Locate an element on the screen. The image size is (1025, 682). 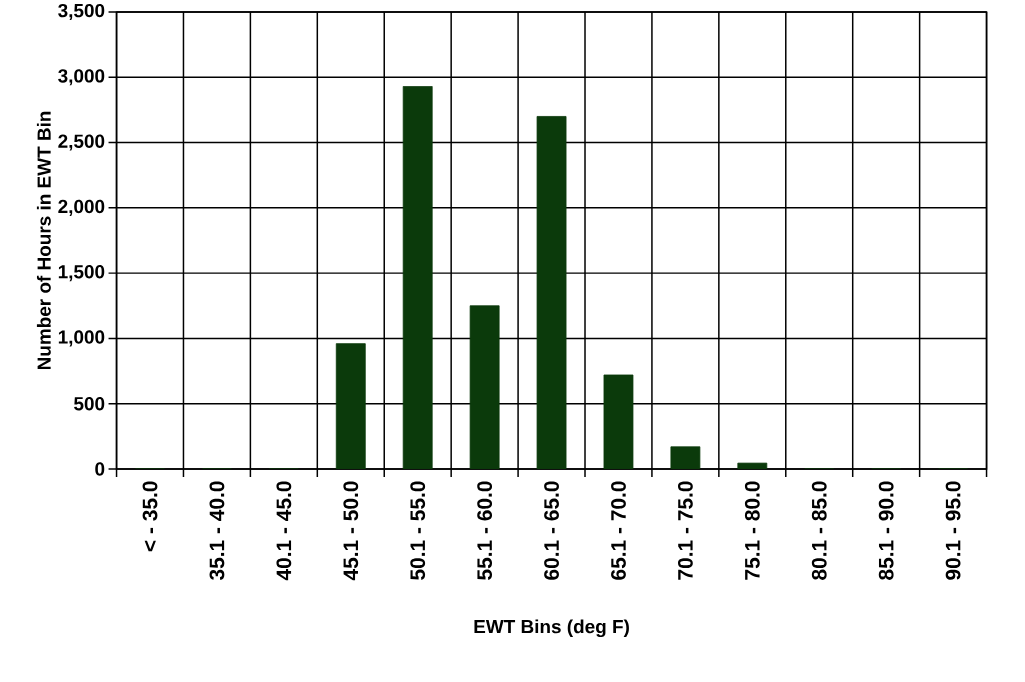
x-tick-label: 55.1 - 60.0 is located at coordinates (485, 530).